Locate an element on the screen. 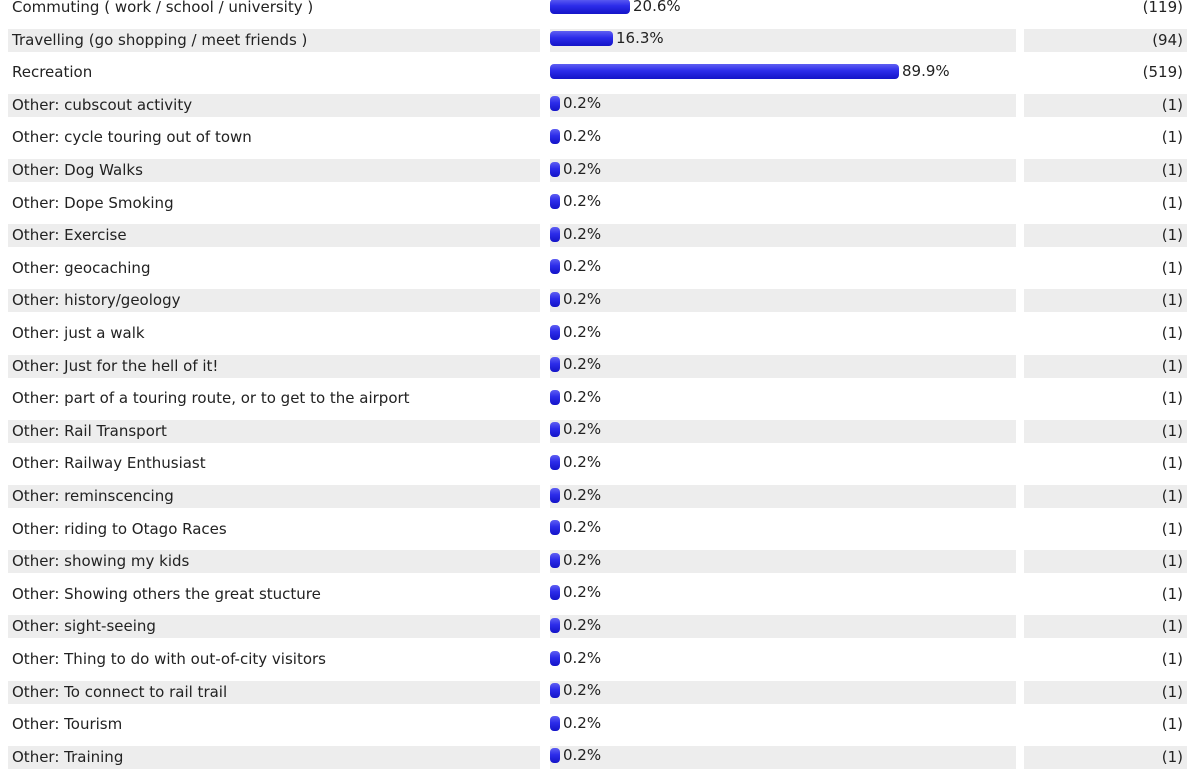 This screenshot has width=1187, height=780. row-label: Other: Rail Transport is located at coordinates (274, 431).